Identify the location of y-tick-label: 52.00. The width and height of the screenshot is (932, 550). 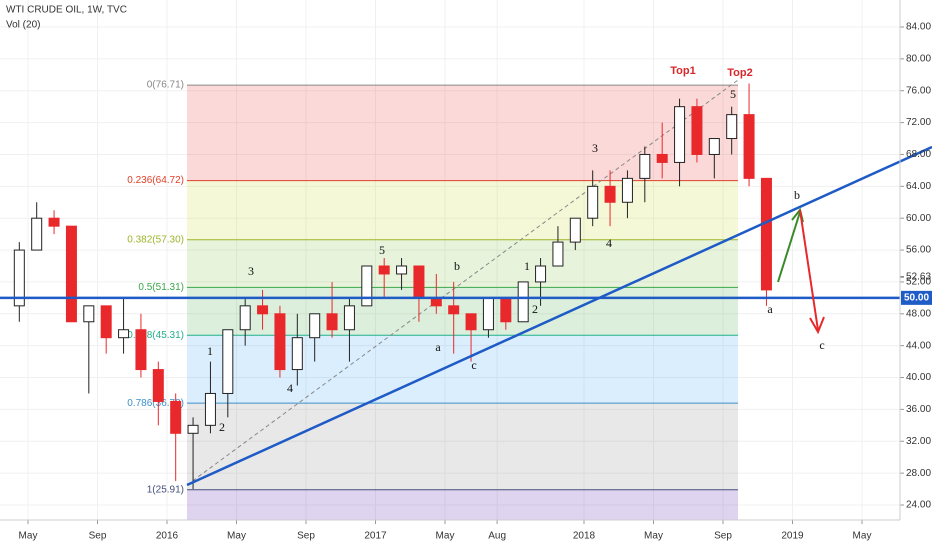
(918, 282).